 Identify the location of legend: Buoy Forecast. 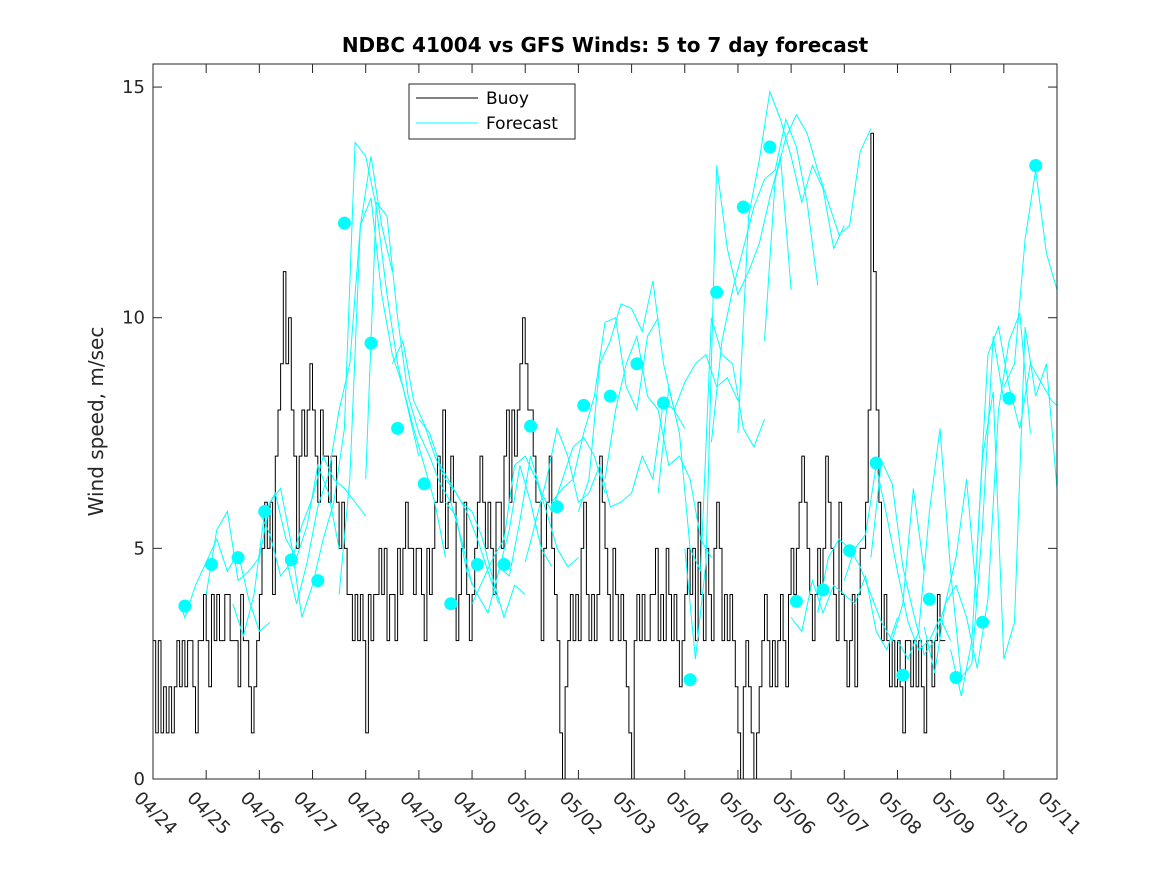
(492, 111).